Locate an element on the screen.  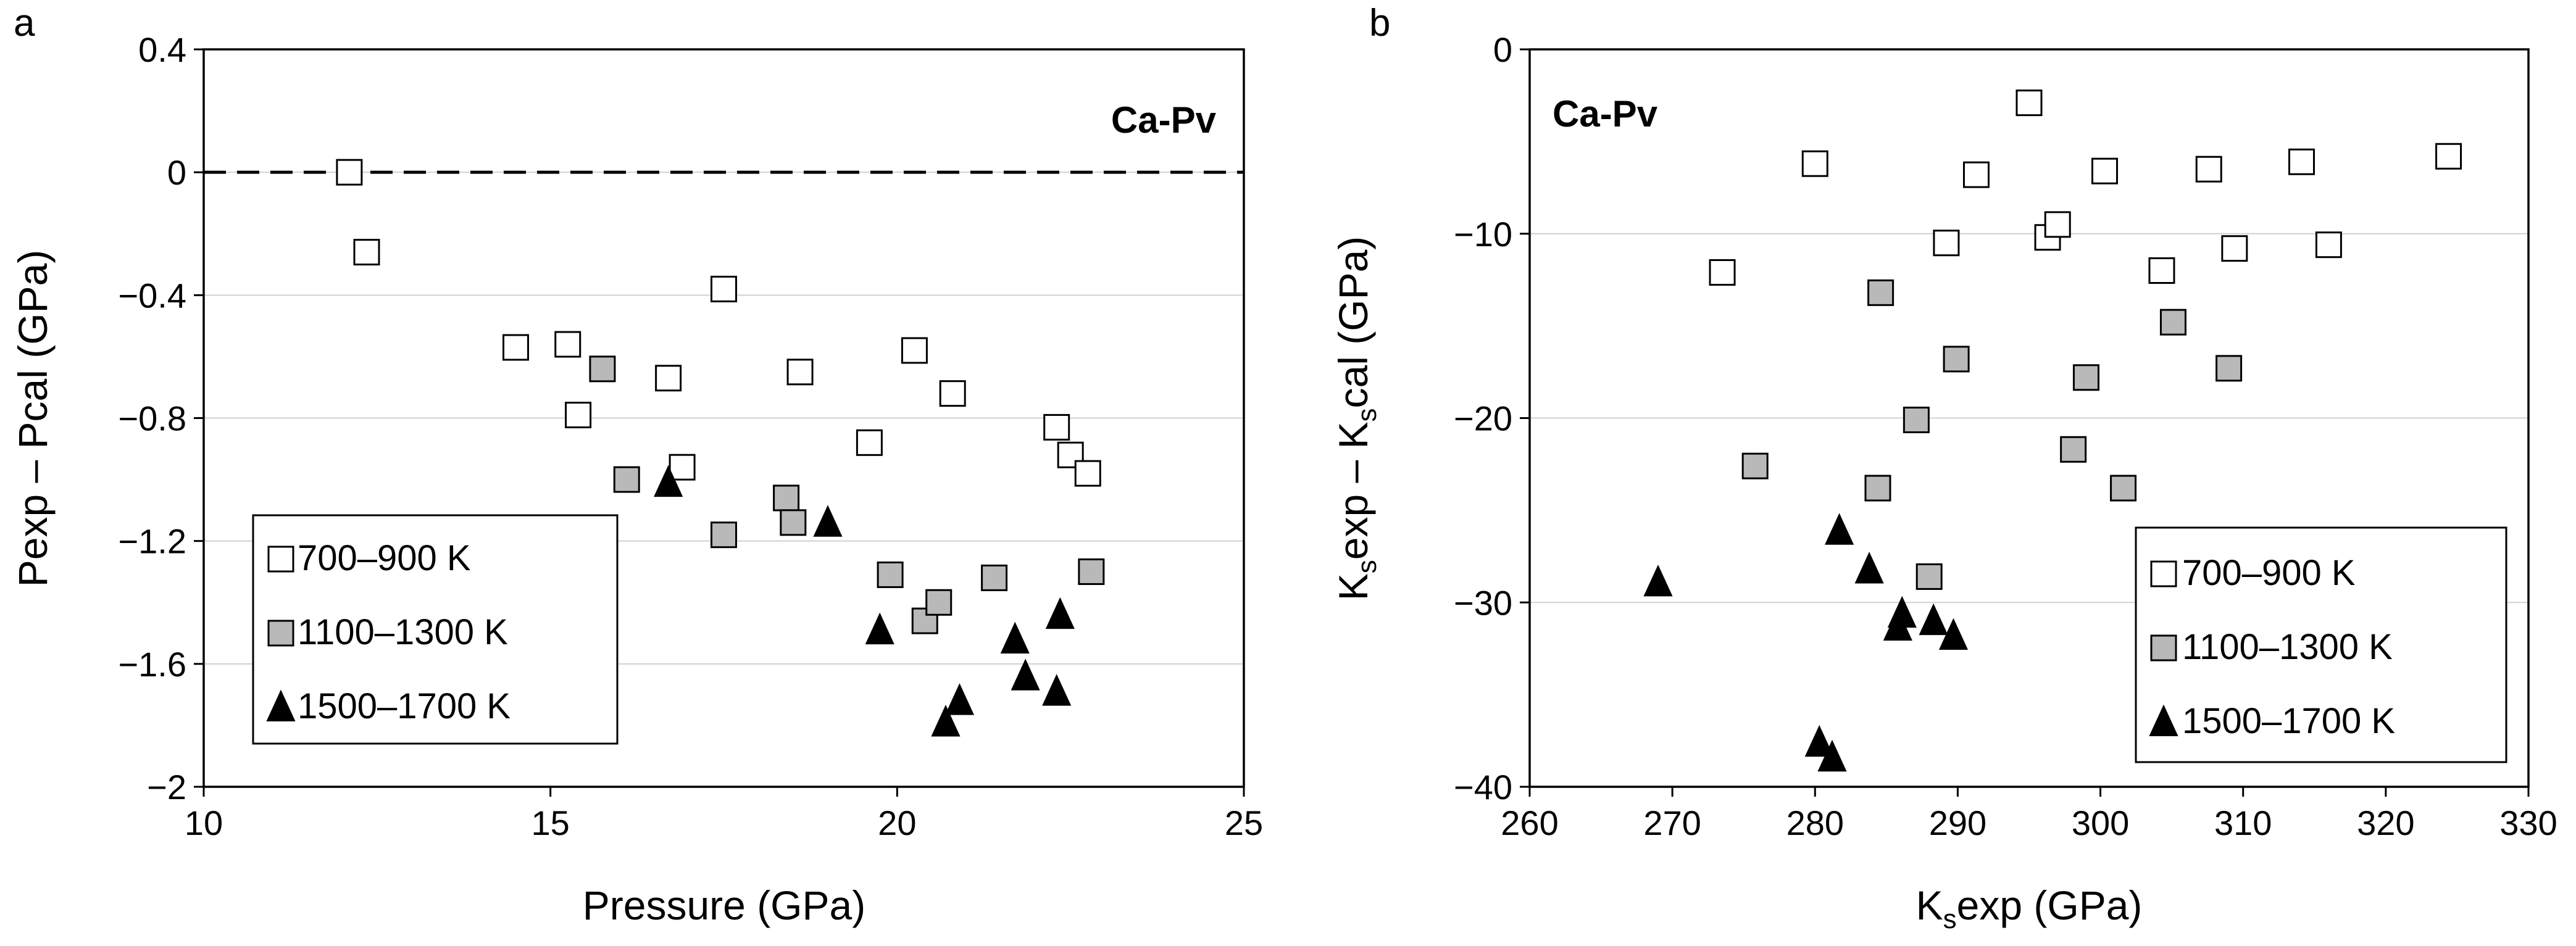
panel-b-y-tick-label: −40 is located at coordinates (1483, 787).